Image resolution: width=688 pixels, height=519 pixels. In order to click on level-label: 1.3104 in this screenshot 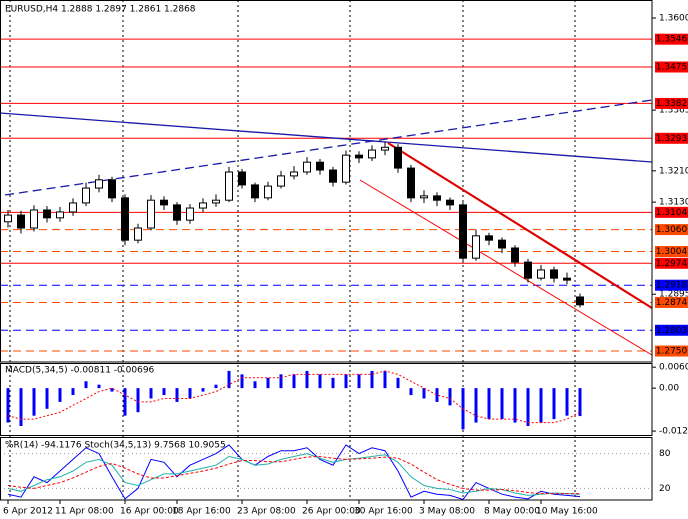, I will do `click(672, 213)`.